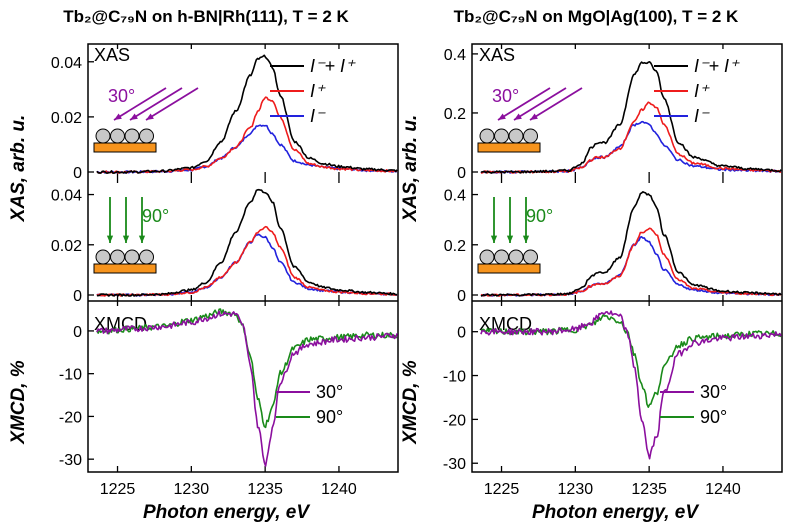  I want to click on left-legend-label: 30°, so click(329, 392).